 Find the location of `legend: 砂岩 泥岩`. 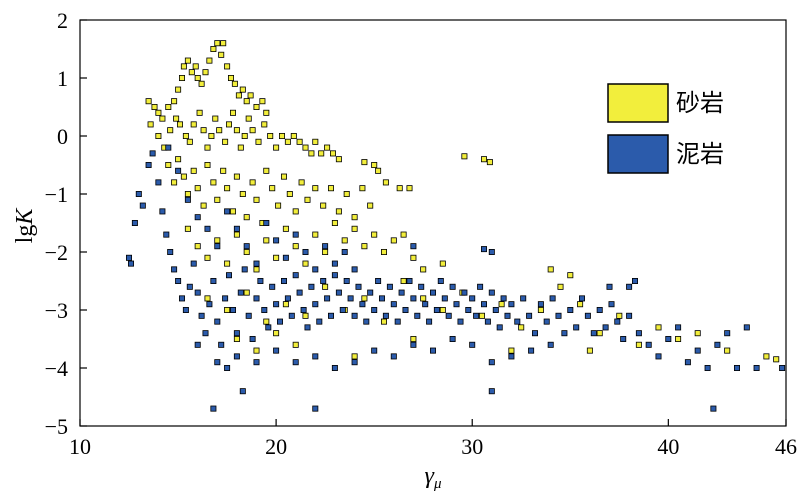

legend: 砂岩 泥岩 is located at coordinates (665, 128).